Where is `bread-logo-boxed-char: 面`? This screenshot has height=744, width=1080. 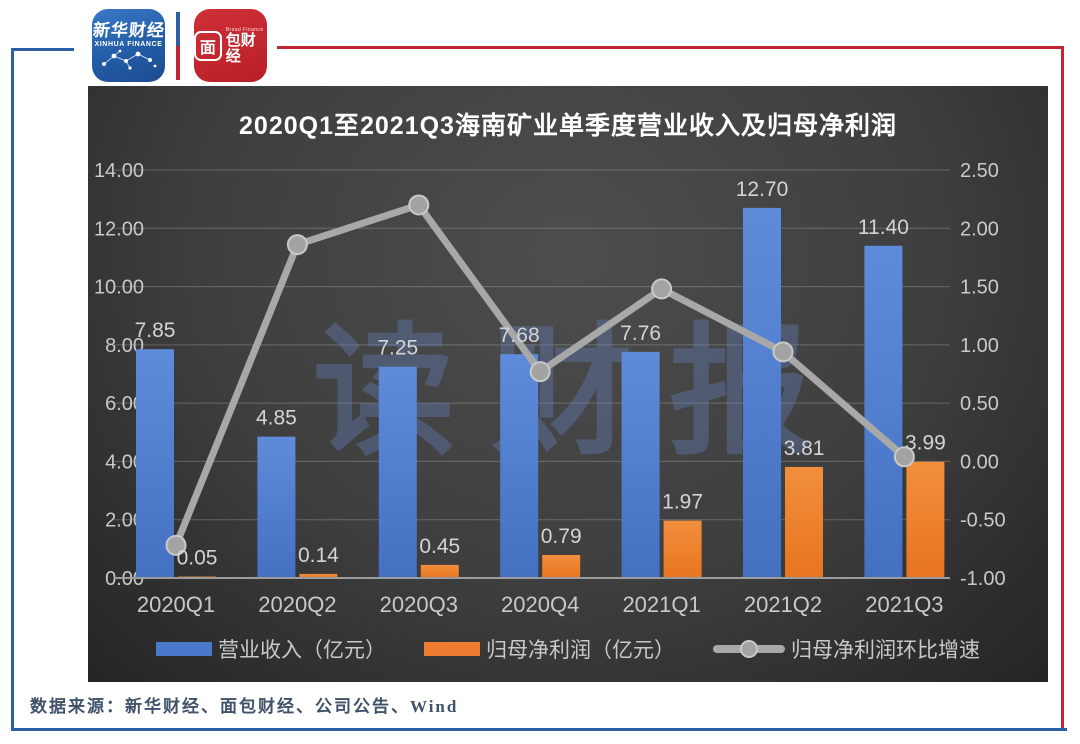
bread-logo-boxed-char: 面 is located at coordinates (208, 45).